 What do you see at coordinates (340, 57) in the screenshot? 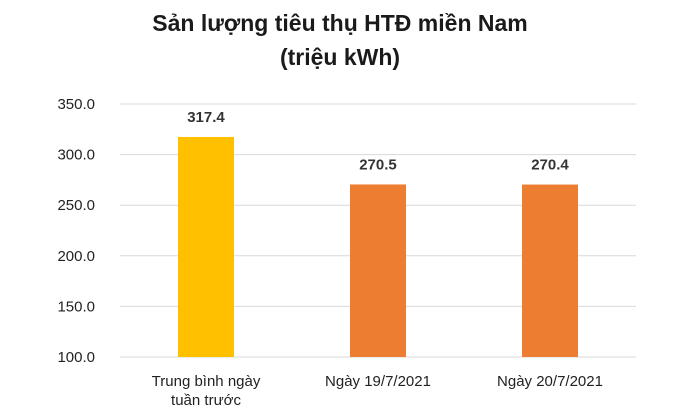
I see `chart-title-line-2: (triệu kWh)` at bounding box center [340, 57].